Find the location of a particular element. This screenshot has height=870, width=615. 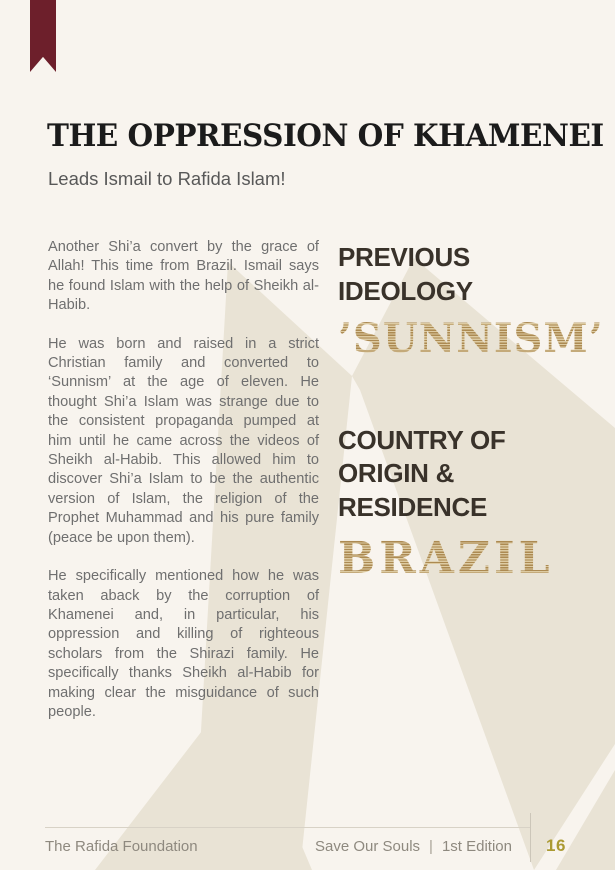

previous-ideology-label: PREVIOUS IDEOLOGY is located at coordinates (405, 274).